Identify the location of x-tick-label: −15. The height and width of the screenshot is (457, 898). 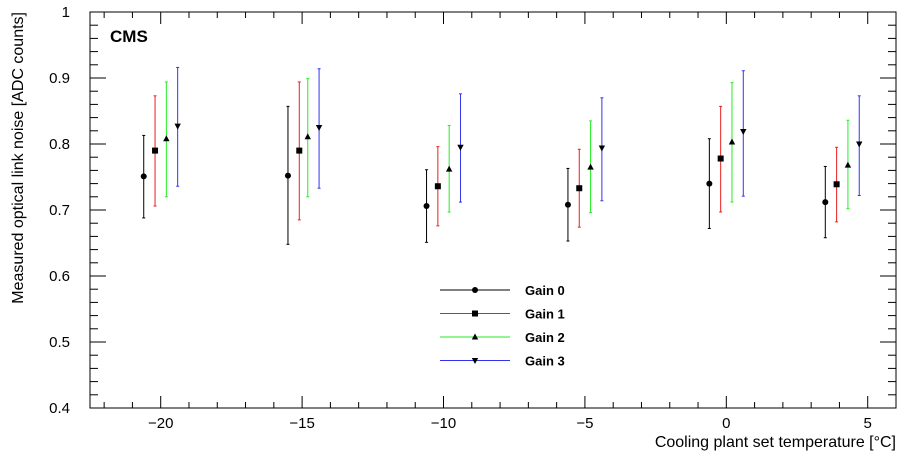
(301, 423).